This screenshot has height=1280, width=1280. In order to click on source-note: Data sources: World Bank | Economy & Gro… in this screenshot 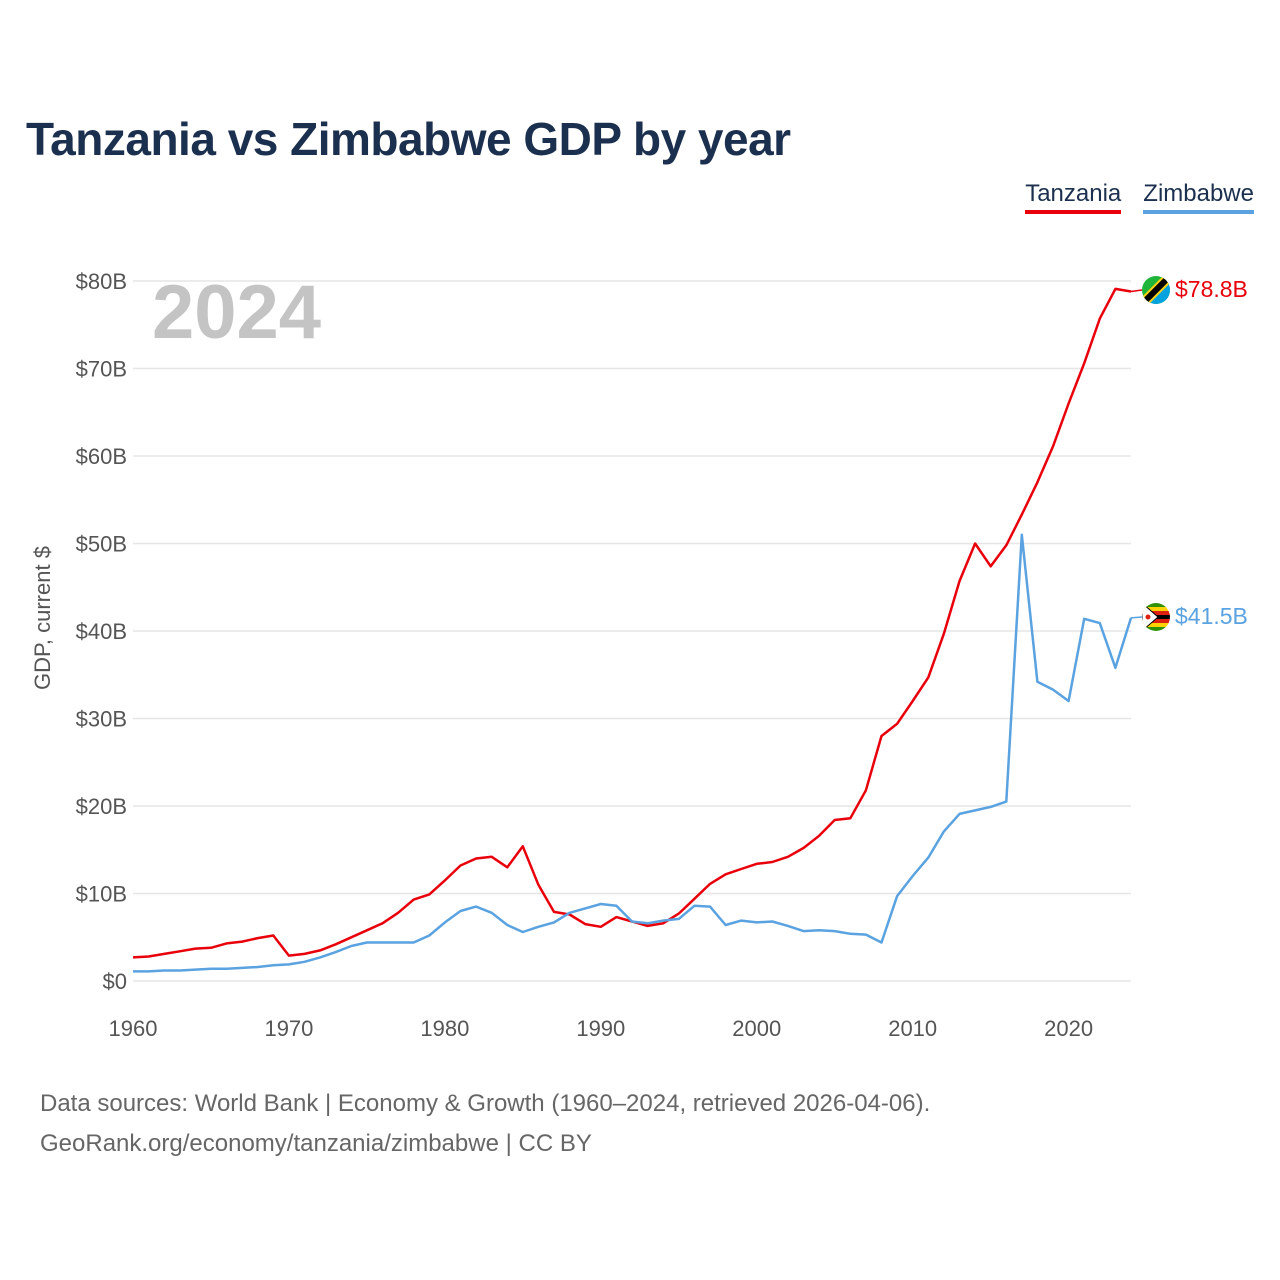, I will do `click(485, 1124)`.